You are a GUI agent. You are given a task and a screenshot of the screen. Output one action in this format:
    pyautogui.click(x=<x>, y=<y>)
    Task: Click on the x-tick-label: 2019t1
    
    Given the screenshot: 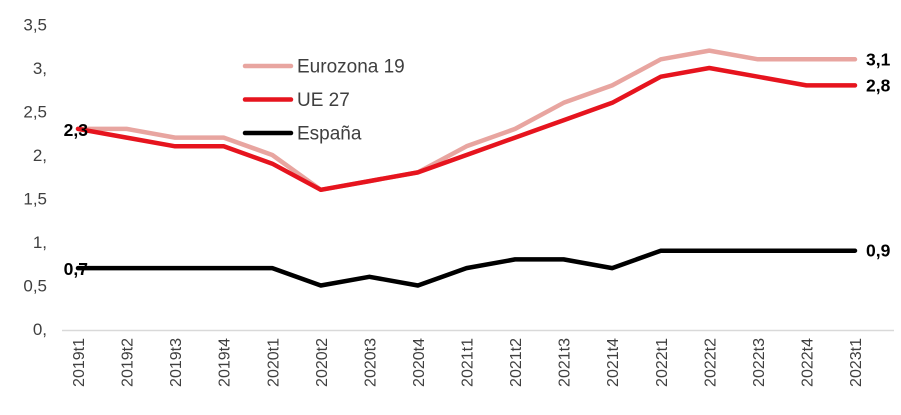 What is the action you would take?
    pyautogui.click(x=79, y=362)
    